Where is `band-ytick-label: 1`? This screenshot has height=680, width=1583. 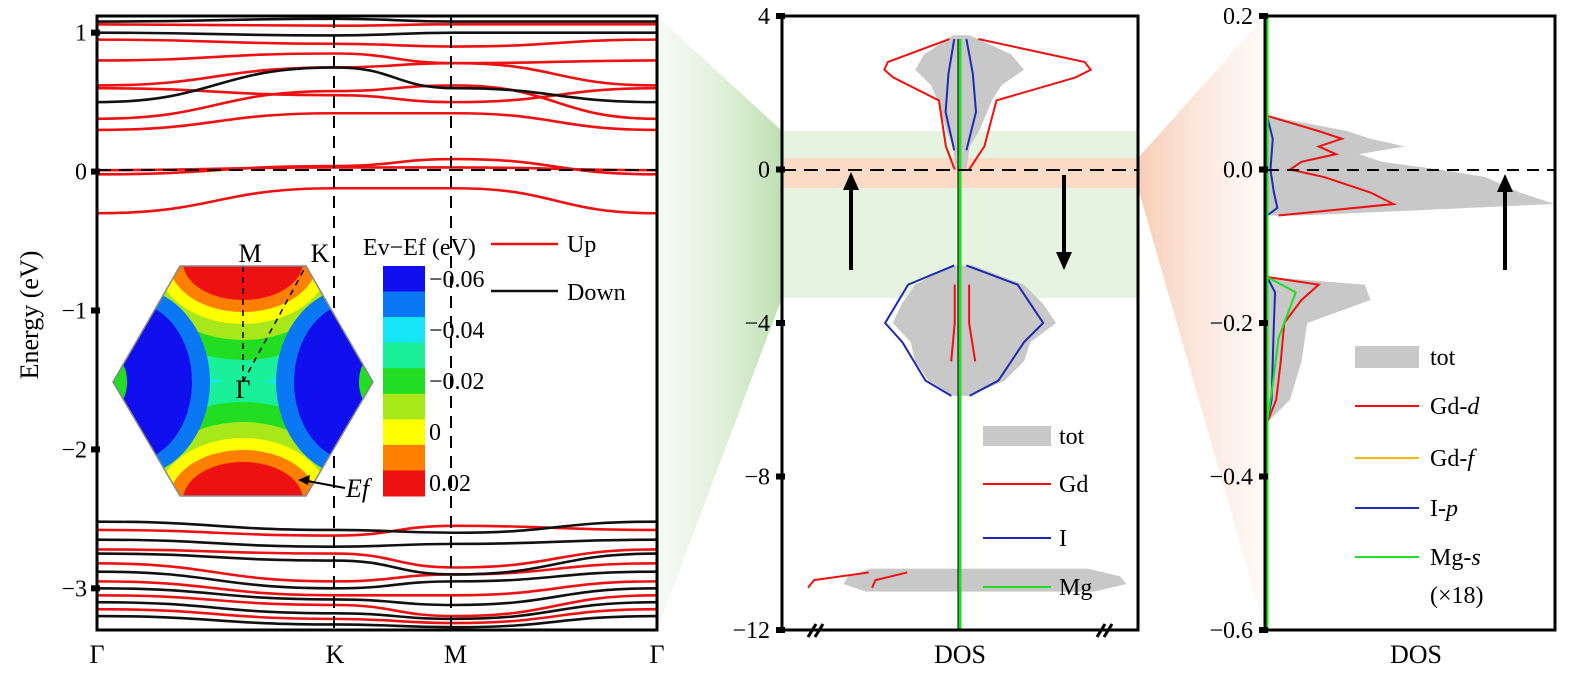 band-ytick-label: 1 is located at coordinates (81, 34).